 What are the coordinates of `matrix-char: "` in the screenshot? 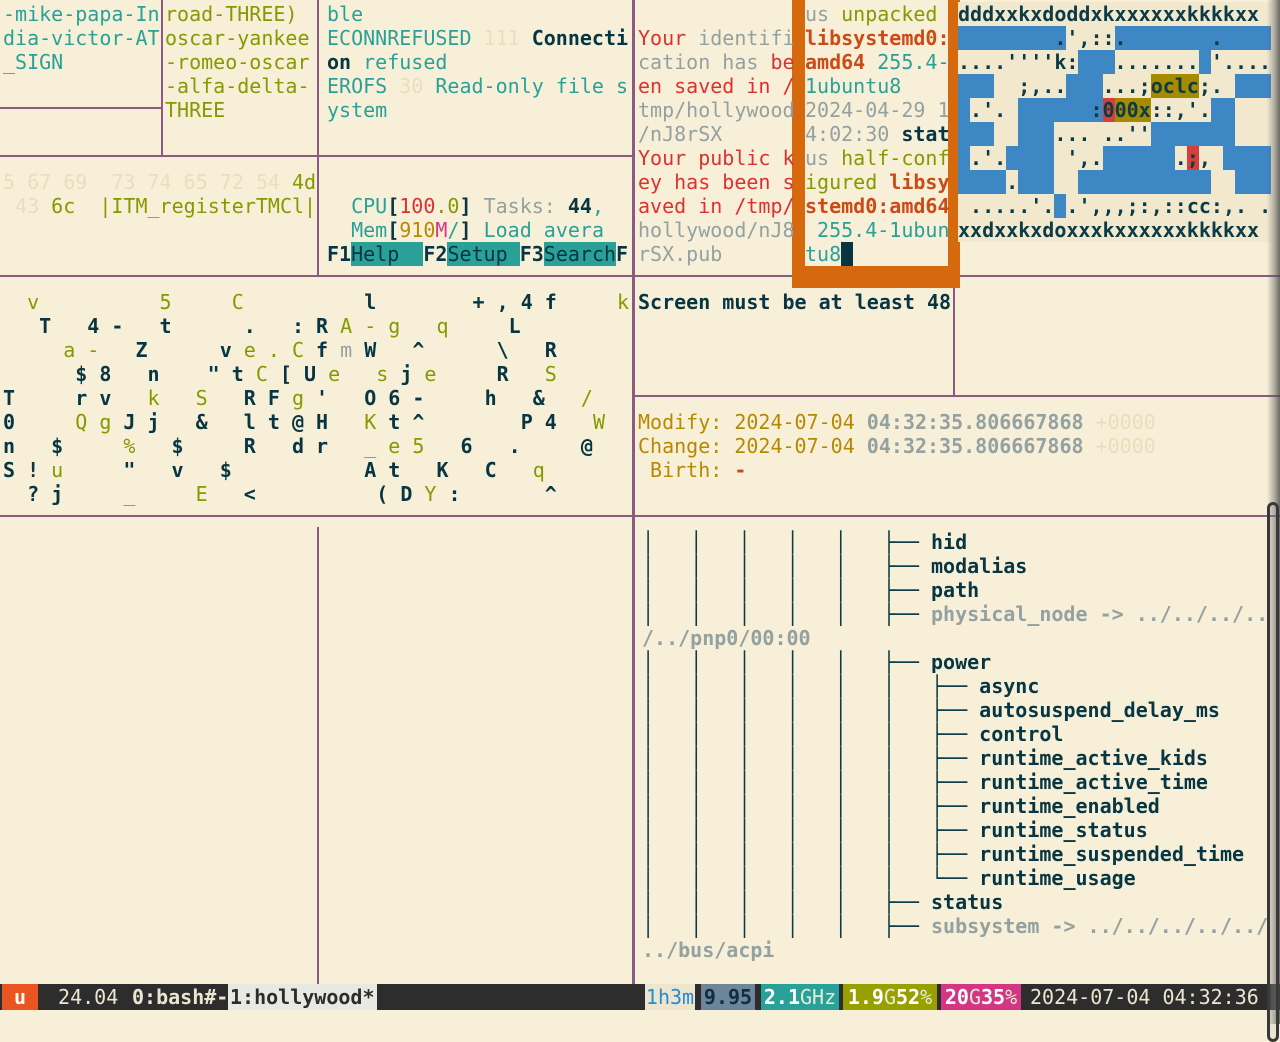 It's located at (213, 374).